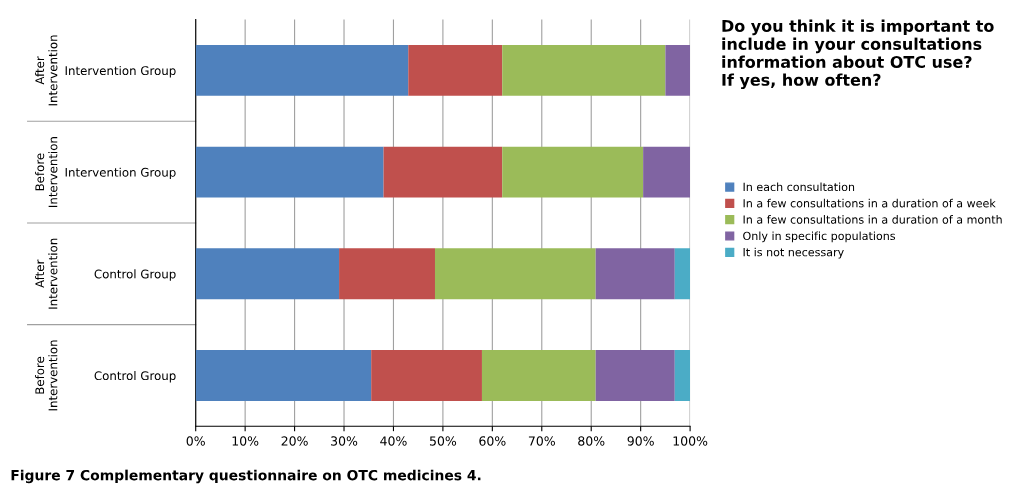 Image resolution: width=1030 pixels, height=490 pixels. What do you see at coordinates (793, 253) in the screenshot?
I see `legend-label: It is not necessary` at bounding box center [793, 253].